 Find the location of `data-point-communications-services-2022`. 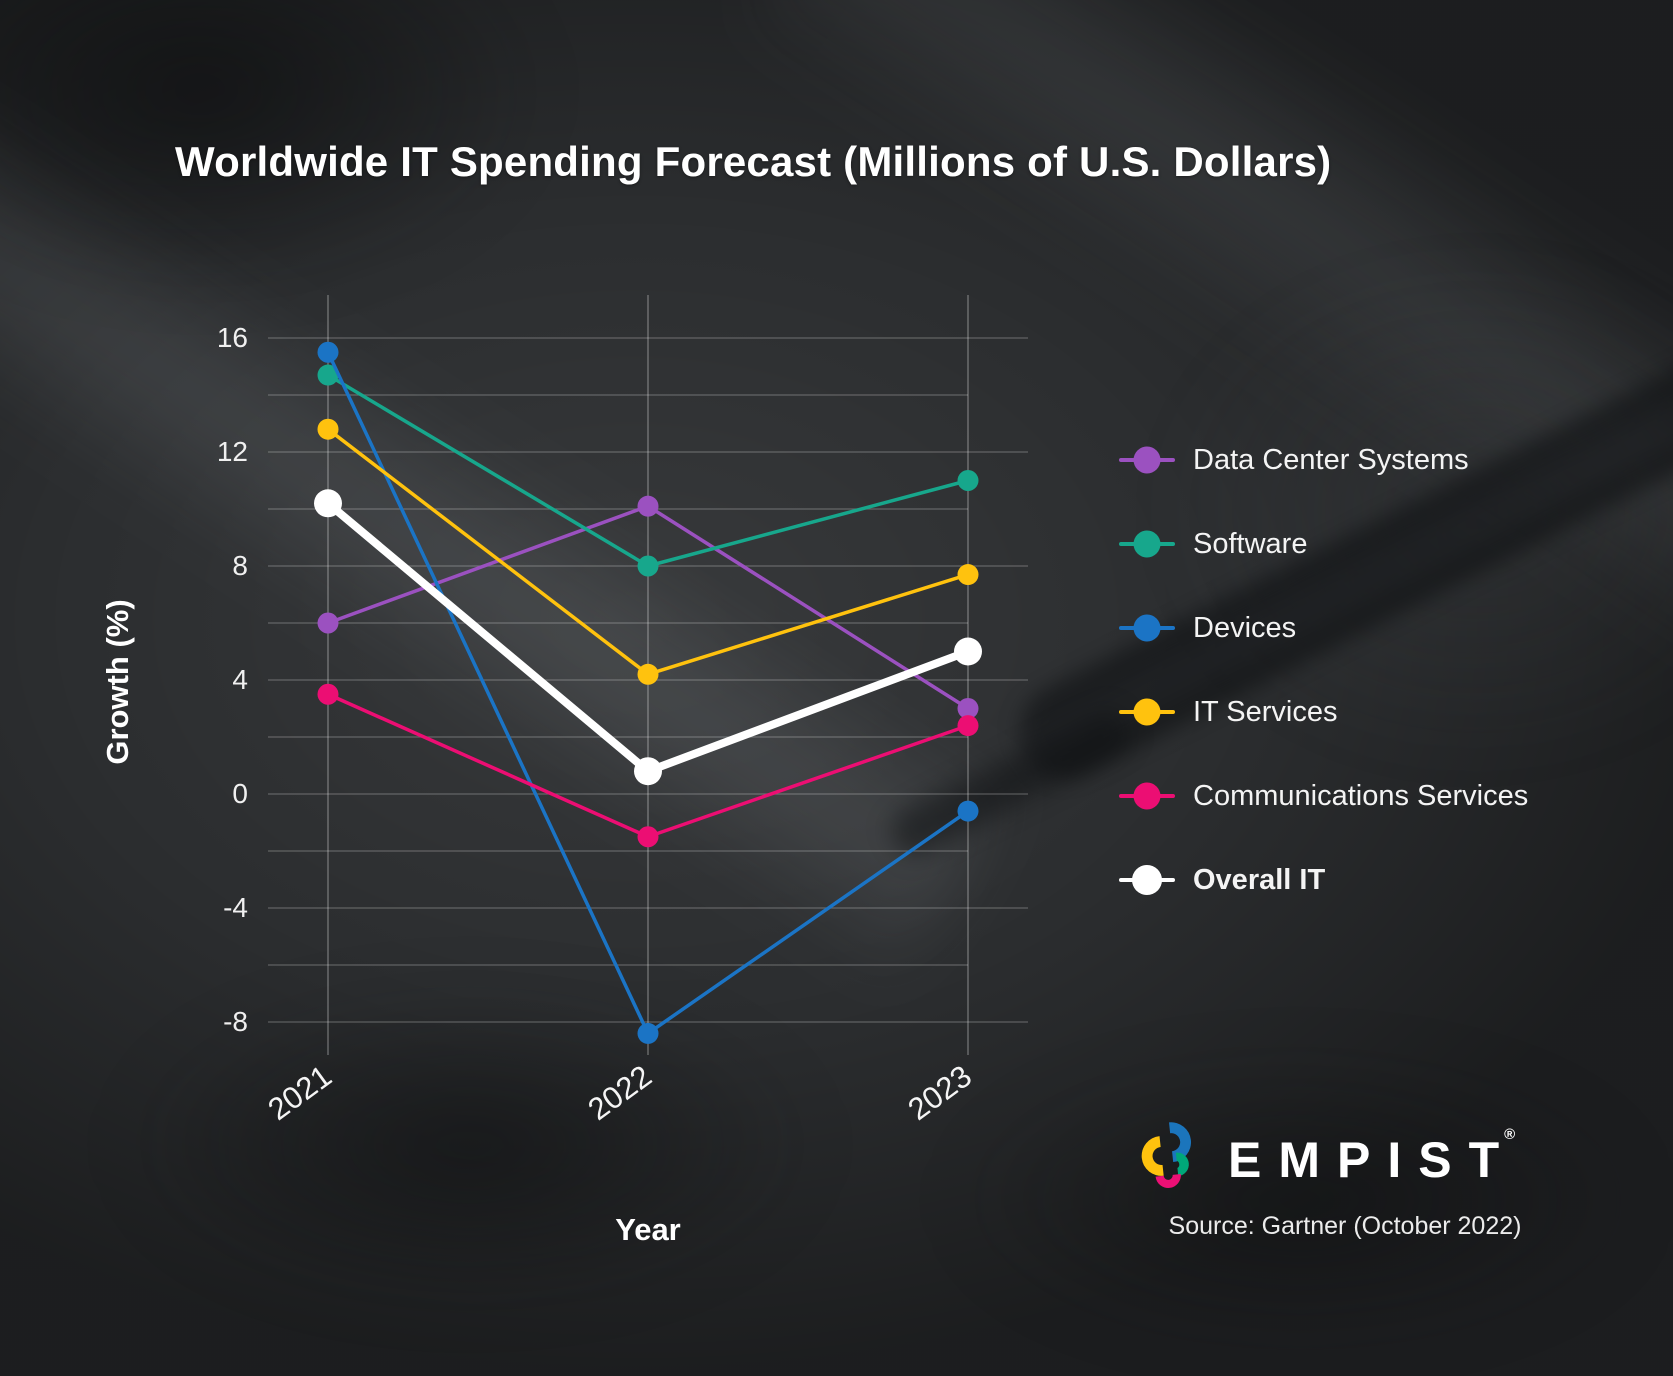

data-point-communications-services-2022 is located at coordinates (648, 837).